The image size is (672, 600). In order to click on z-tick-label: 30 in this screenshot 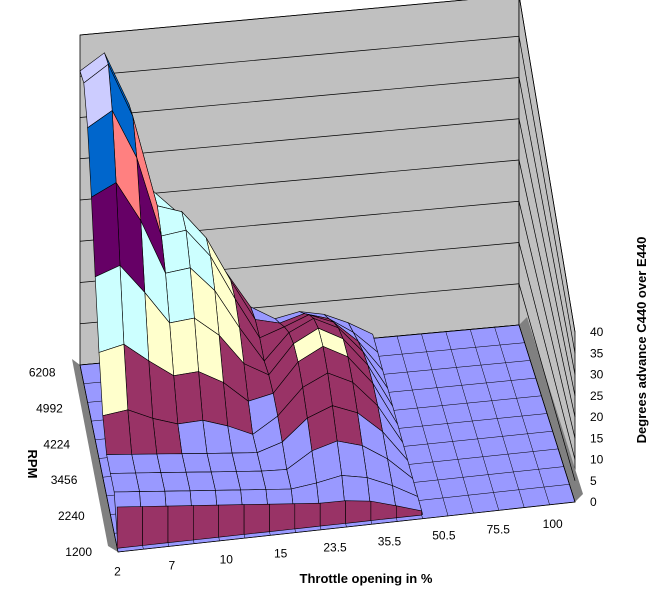, I will do `click(597, 375)`.